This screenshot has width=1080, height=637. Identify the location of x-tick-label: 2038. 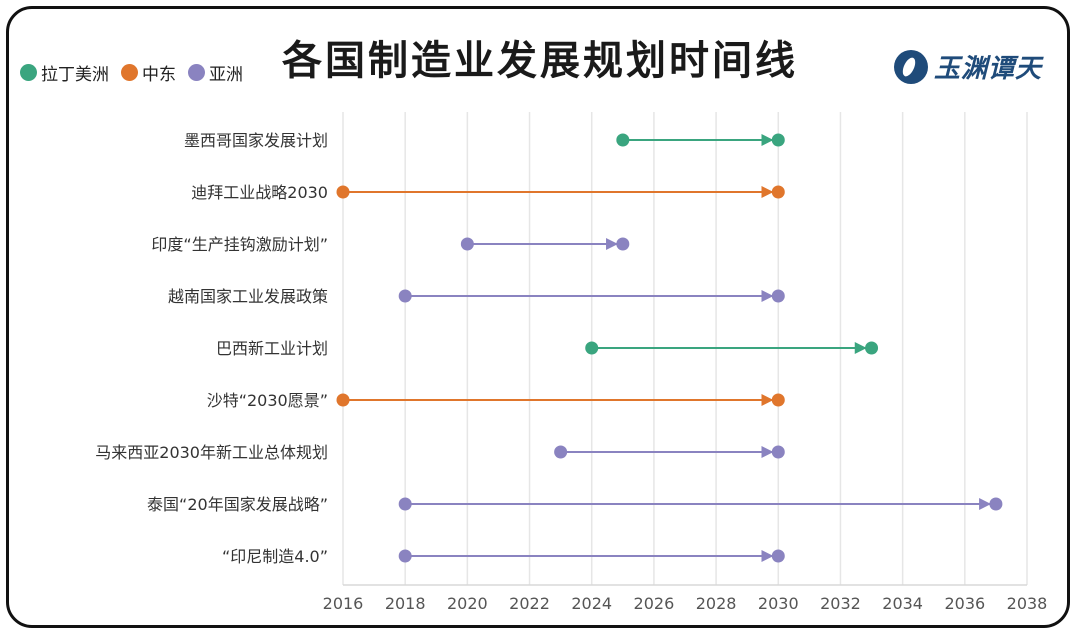
(1027, 603).